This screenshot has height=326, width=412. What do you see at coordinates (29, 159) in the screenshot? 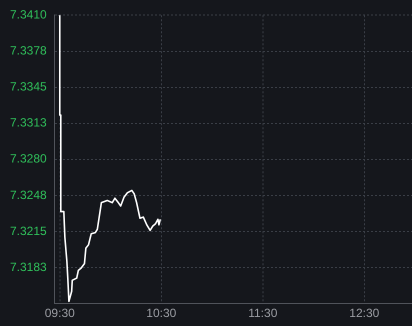
I see `y-tick-label: 7.3280` at bounding box center [29, 159].